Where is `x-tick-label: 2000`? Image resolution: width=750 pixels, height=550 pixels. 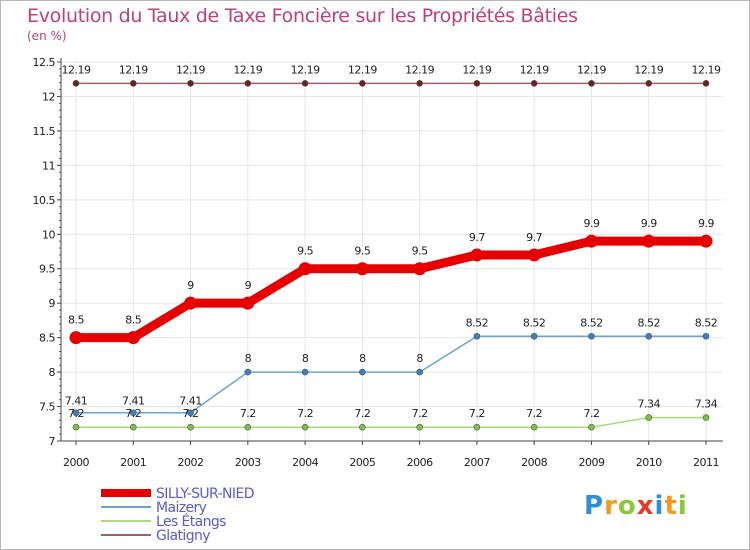 x-tick-label: 2000 is located at coordinates (76, 462).